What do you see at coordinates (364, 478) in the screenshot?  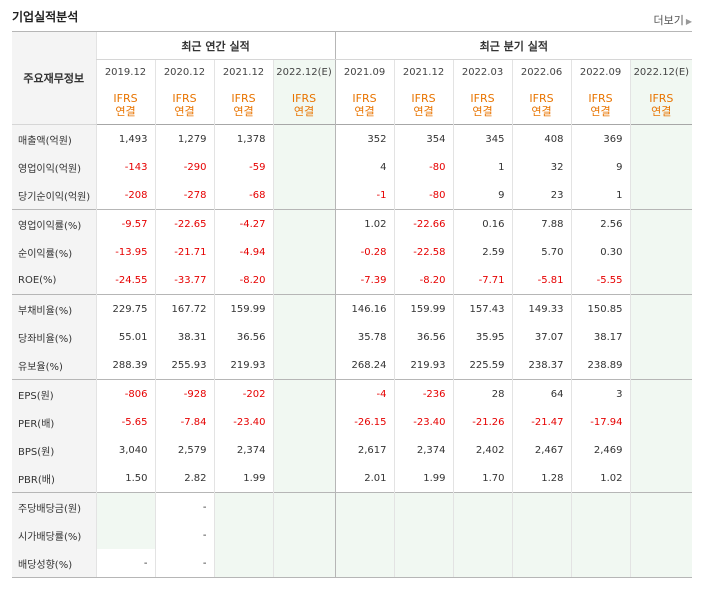 I see `table-cell: 2.01` at bounding box center [364, 478].